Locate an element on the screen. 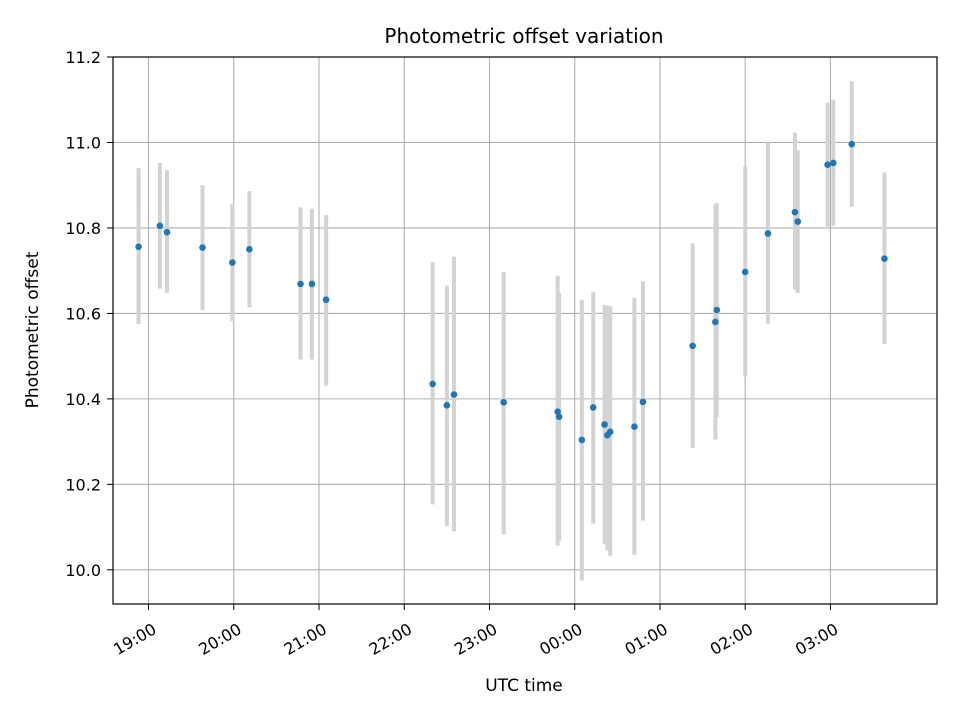 The image size is (960, 720). y-tick-label: 10.0 is located at coordinates (83, 570).